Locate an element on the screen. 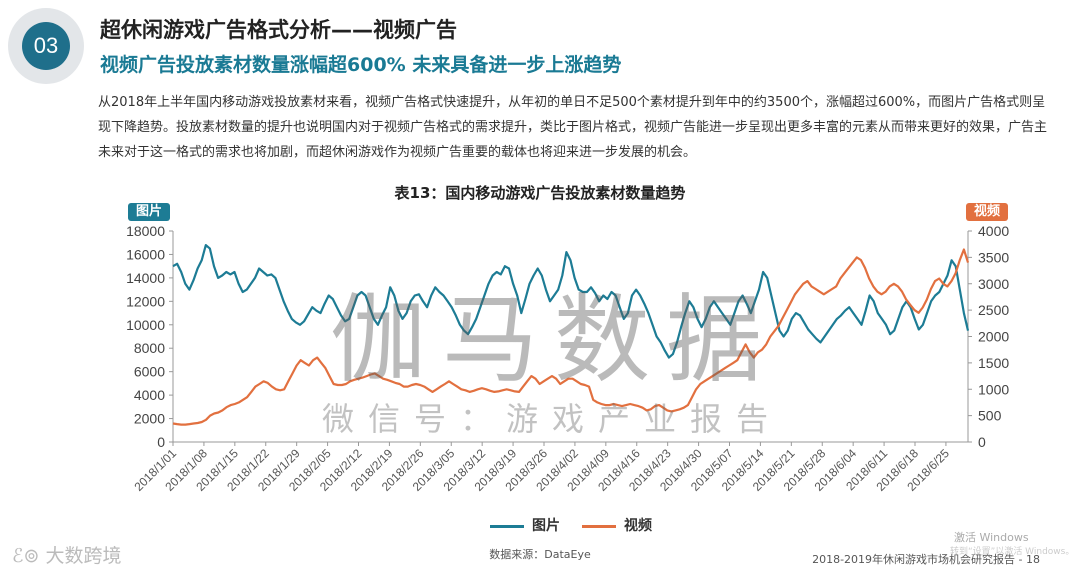  y-tick-label-left: 2000 is located at coordinates (149, 419).